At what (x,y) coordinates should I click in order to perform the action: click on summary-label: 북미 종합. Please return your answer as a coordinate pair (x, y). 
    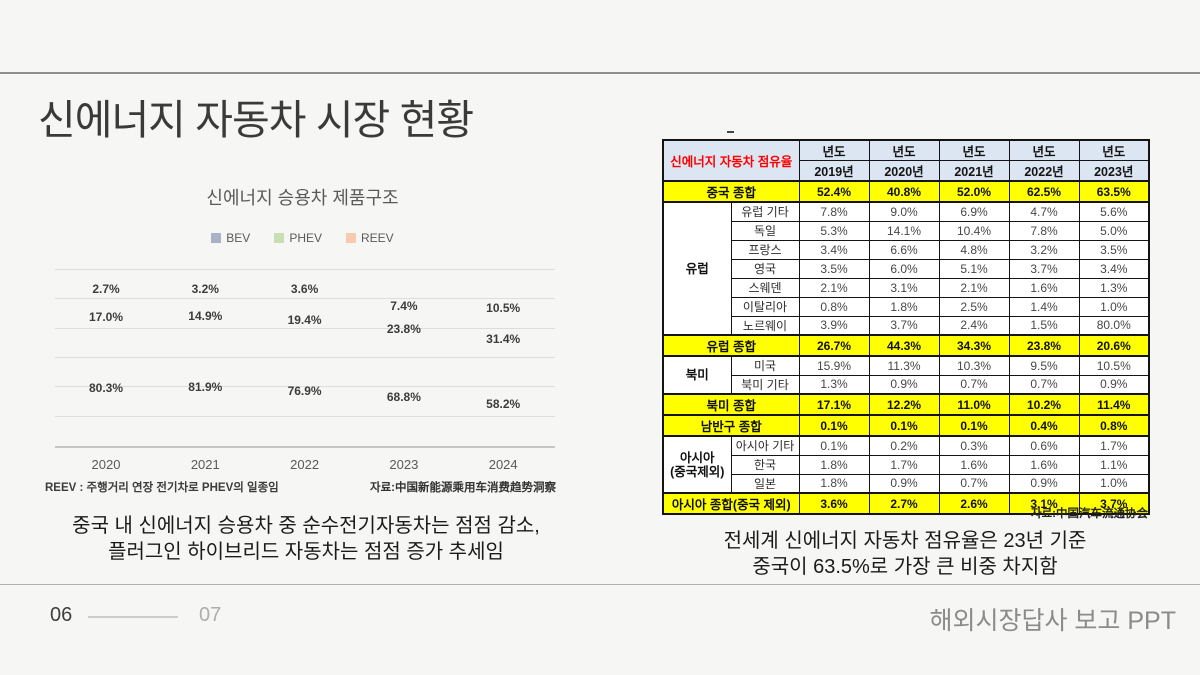
    Looking at the image, I should click on (731, 404).